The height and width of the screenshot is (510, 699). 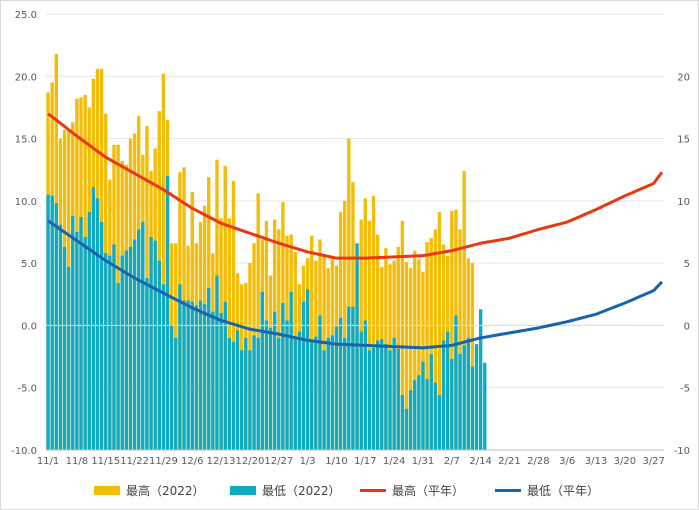 I want to click on y-tick-right: 10, so click(x=683, y=202).